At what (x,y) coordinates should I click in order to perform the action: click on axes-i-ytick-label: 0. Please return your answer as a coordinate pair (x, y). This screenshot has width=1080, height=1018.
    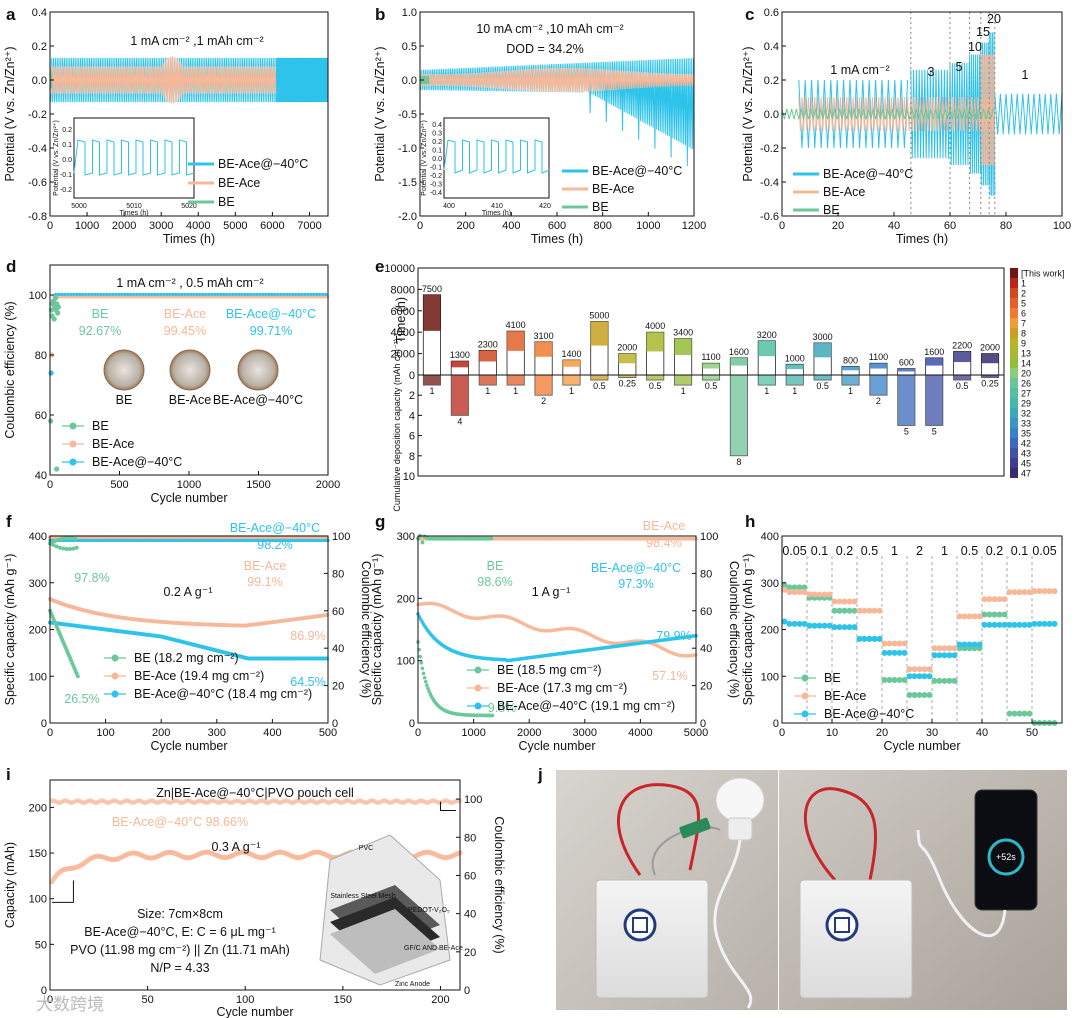
    Looking at the image, I should click on (44, 991).